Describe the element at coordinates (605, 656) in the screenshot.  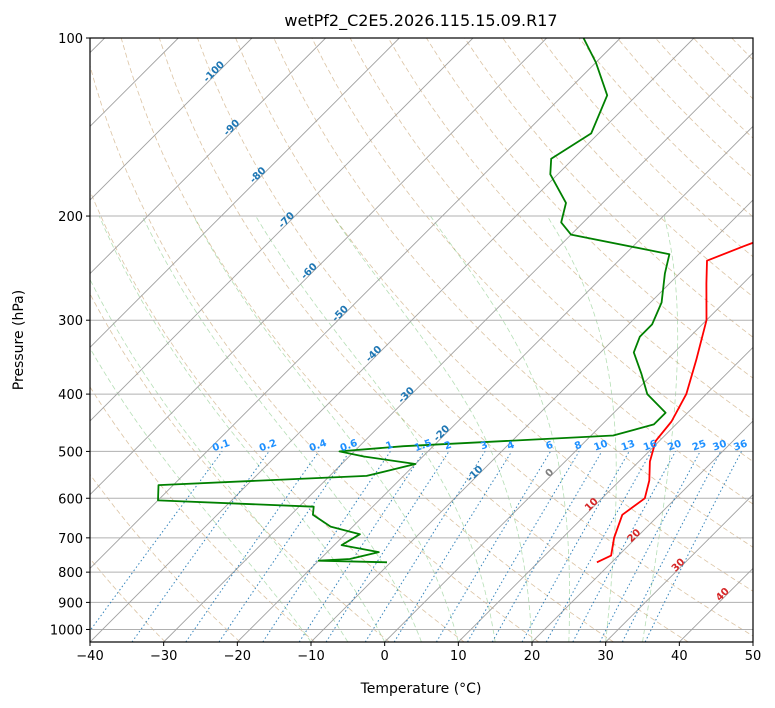
I see `x-tick-label: 30` at that location.